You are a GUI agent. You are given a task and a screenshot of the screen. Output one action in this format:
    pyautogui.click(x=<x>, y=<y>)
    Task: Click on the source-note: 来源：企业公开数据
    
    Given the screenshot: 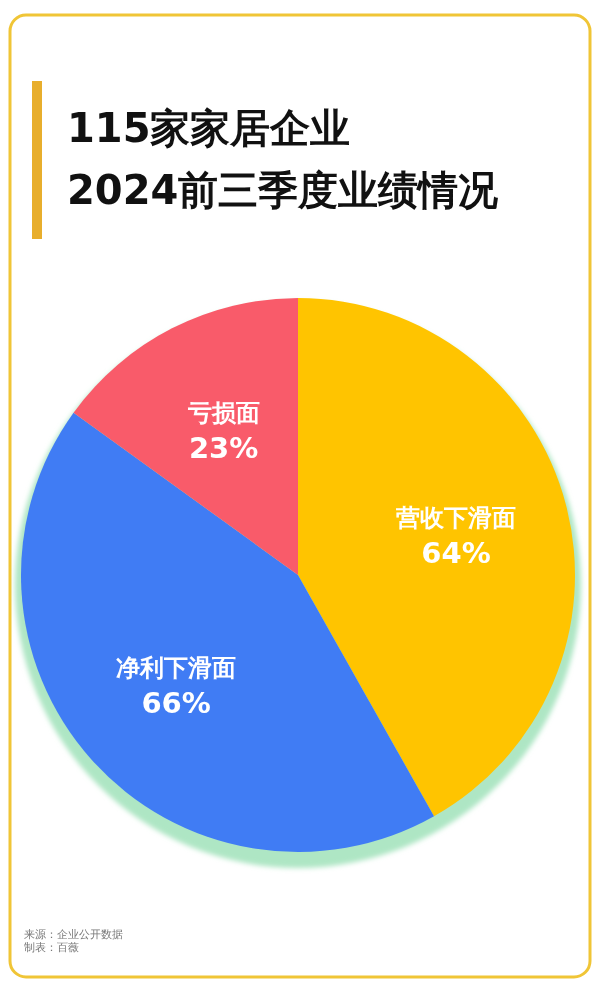 What is the action you would take?
    pyautogui.click(x=73, y=934)
    